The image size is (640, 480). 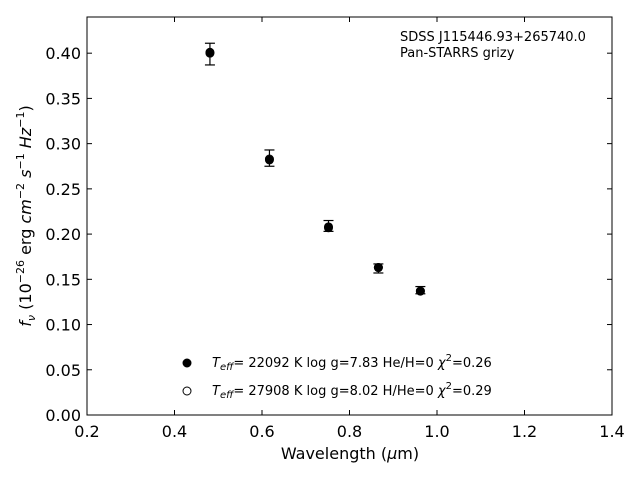 What do you see at coordinates (63, 144) in the screenshot?
I see `y-tick-label: 0.30` at bounding box center [63, 144].